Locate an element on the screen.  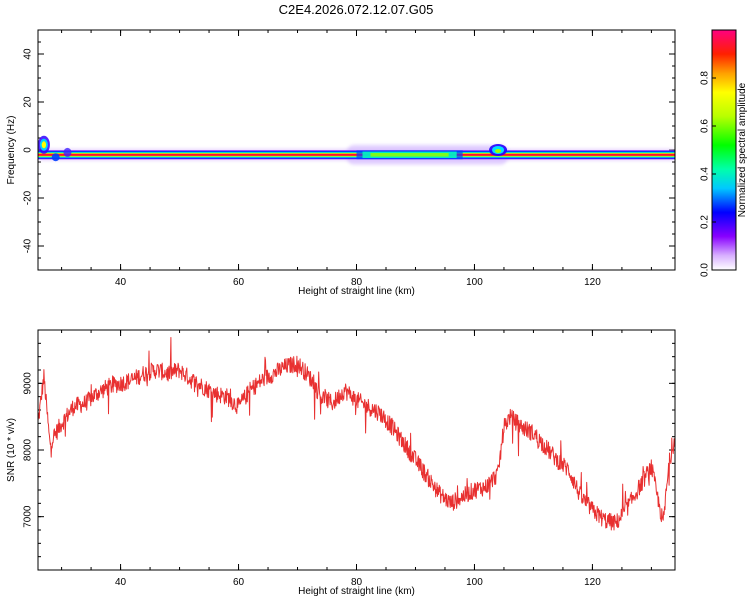
colorbar-gradient is located at coordinates (724, 150).